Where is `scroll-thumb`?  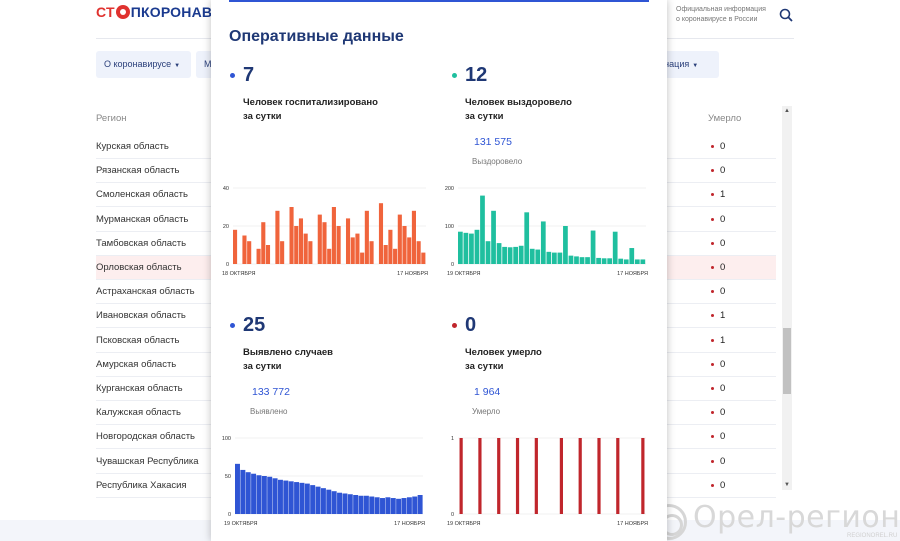
scroll-thumb is located at coordinates (787, 361).